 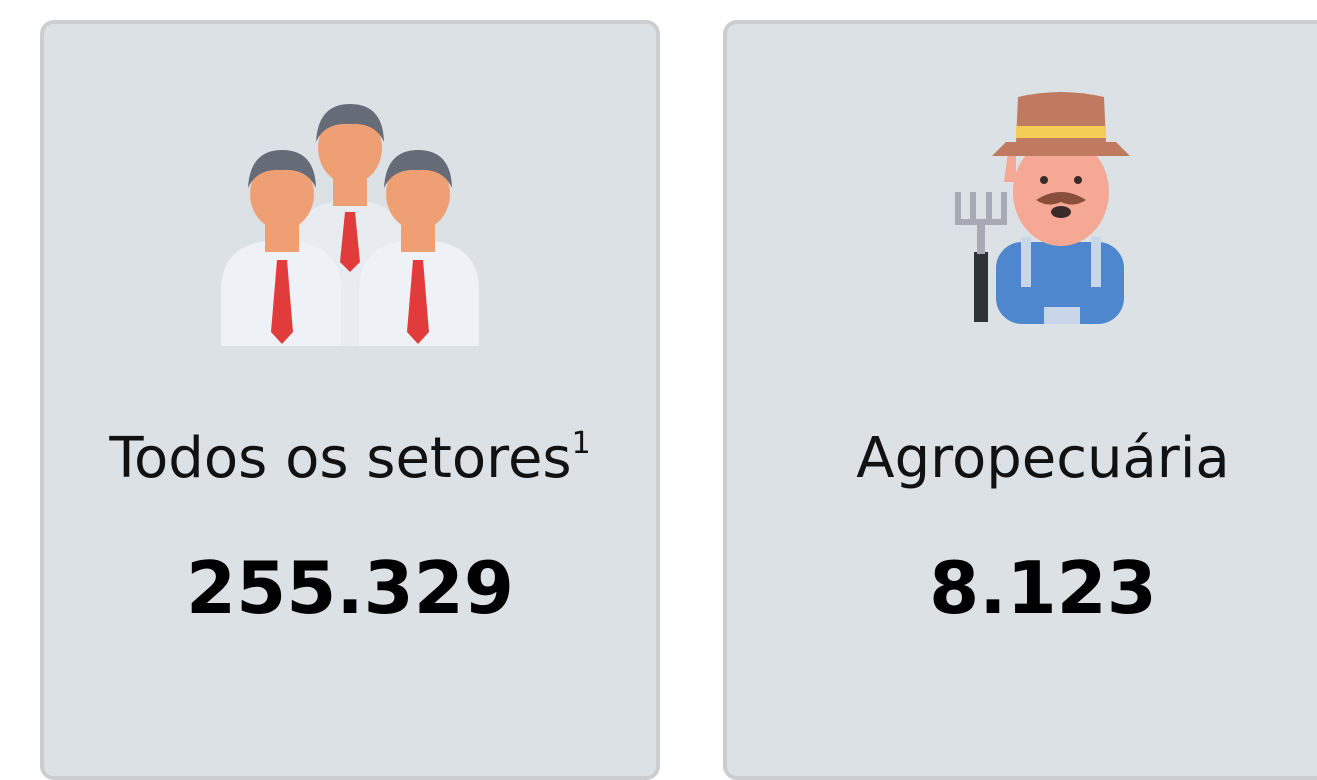 I want to click on label-text: Todos os setores, so click(x=340, y=458).